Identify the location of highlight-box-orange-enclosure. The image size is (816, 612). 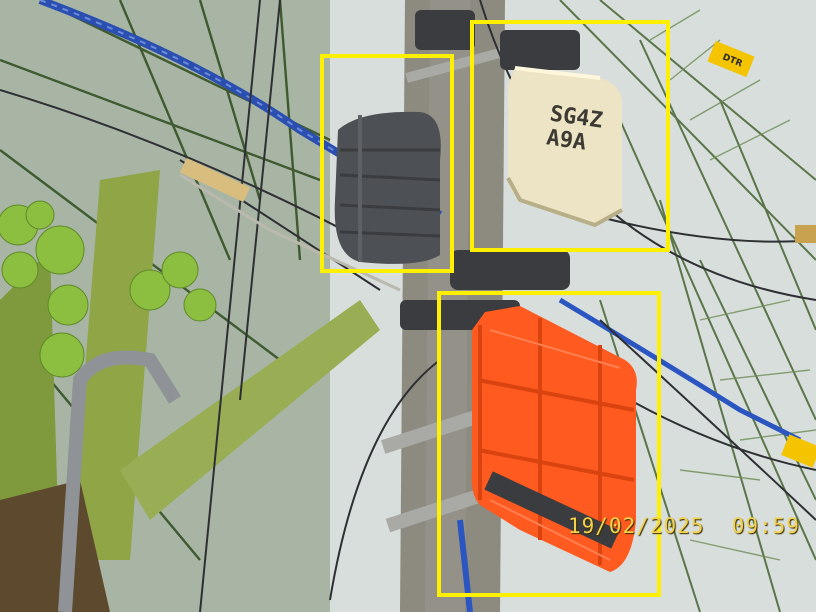
(549, 444).